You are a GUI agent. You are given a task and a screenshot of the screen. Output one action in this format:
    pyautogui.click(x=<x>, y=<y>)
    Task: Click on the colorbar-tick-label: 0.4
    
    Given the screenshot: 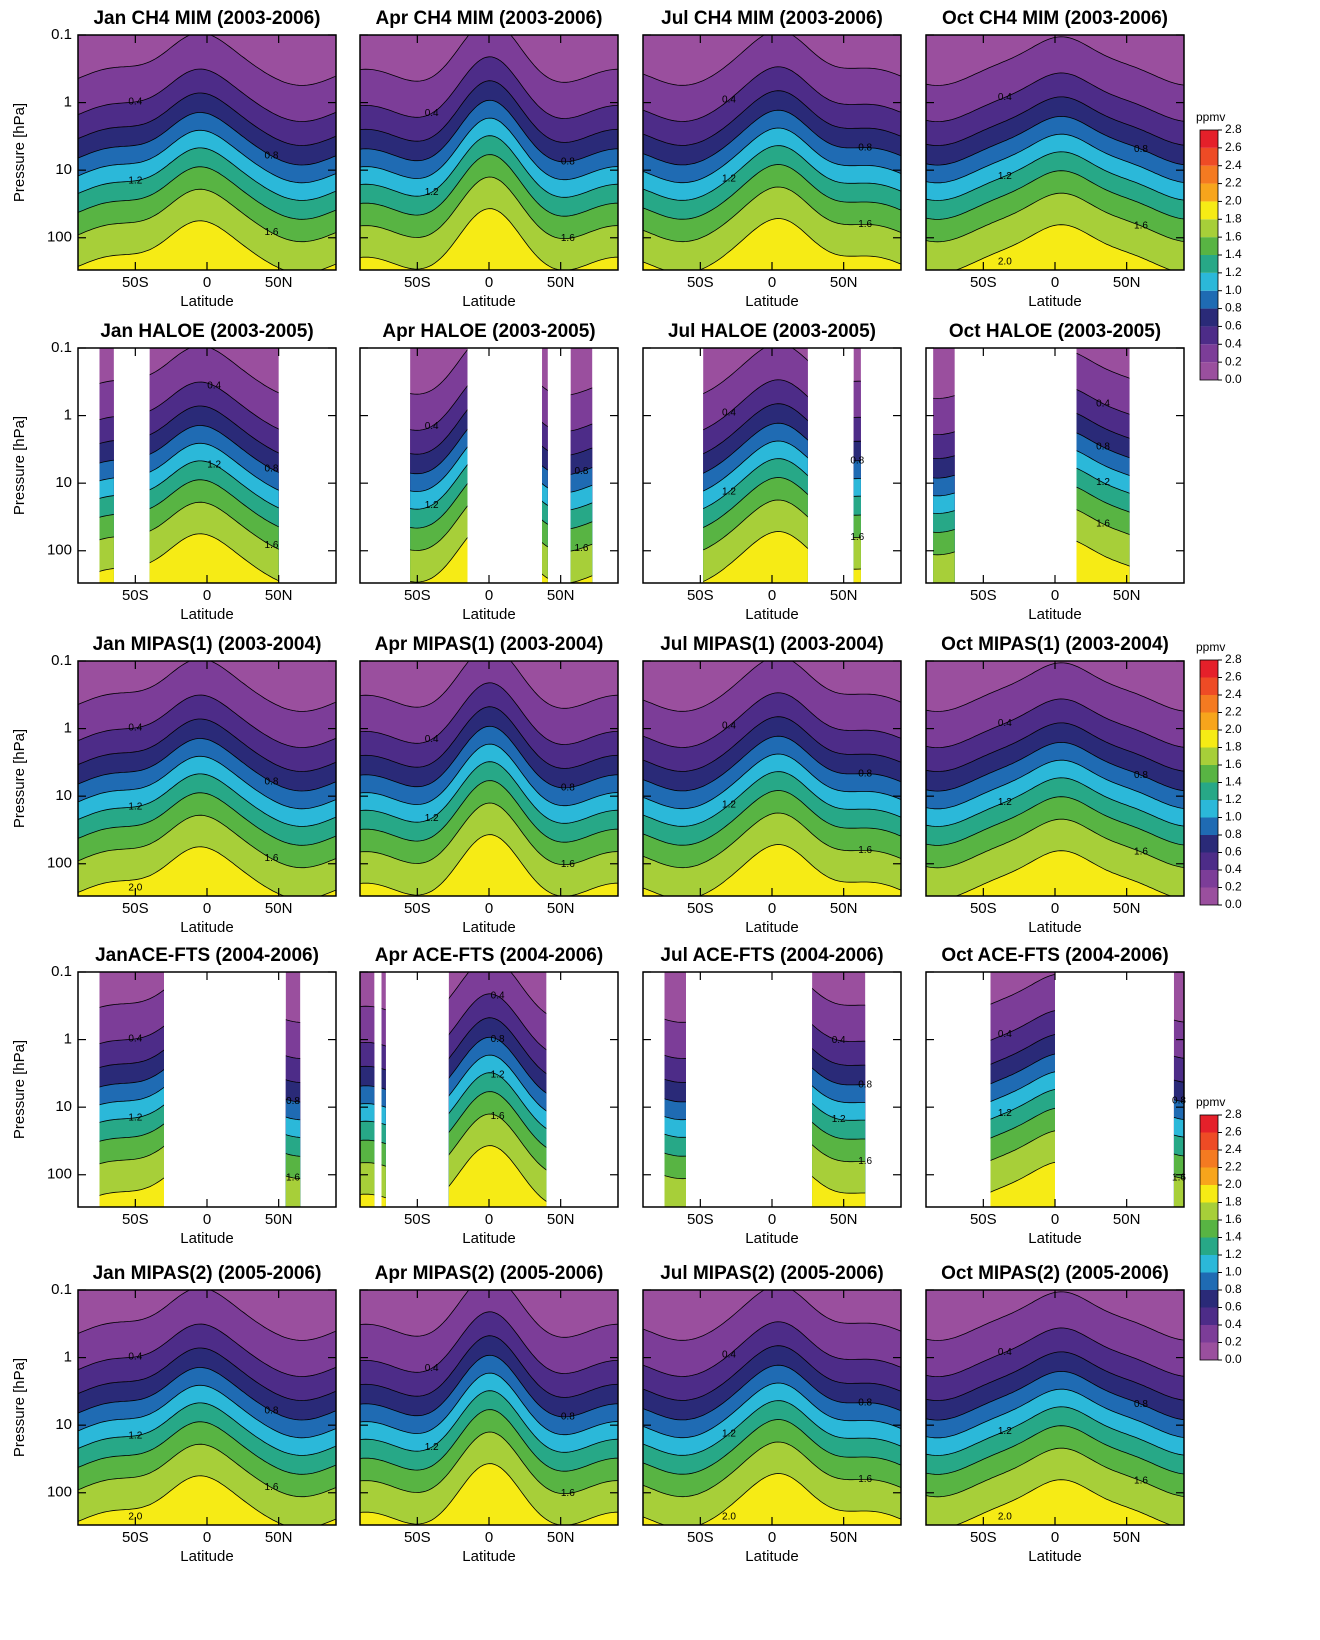 What is the action you would take?
    pyautogui.click(x=1233, y=1324)
    